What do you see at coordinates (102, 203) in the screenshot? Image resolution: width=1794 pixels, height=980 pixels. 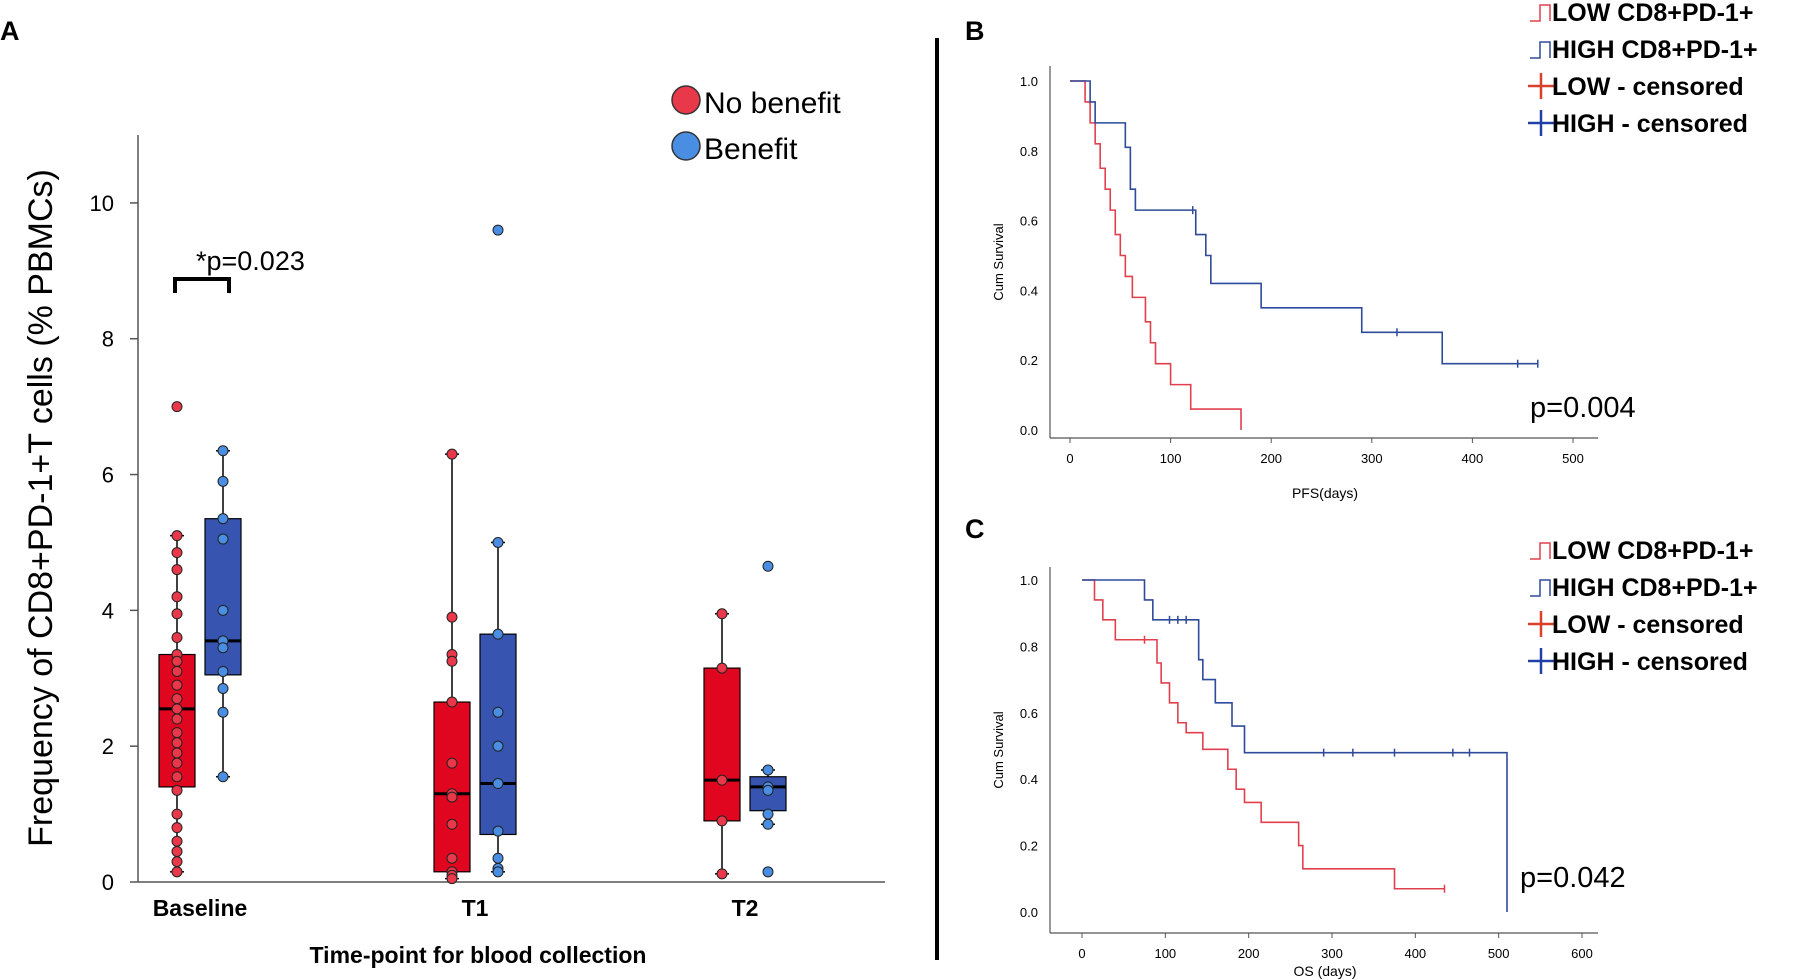 I see `panel-a-ytick-label: 10` at bounding box center [102, 203].